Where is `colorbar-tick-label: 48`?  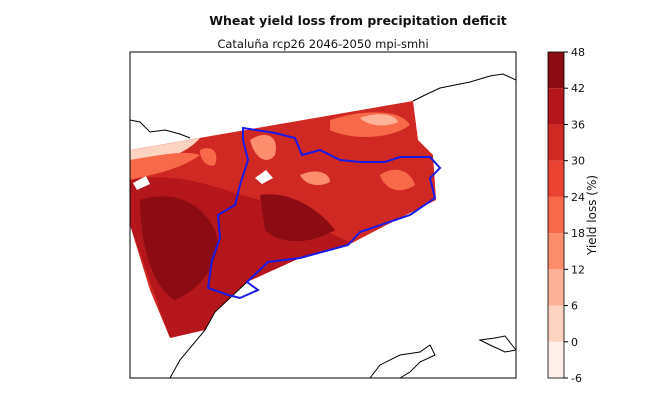
colorbar-tick-label: 48 is located at coordinates (578, 52).